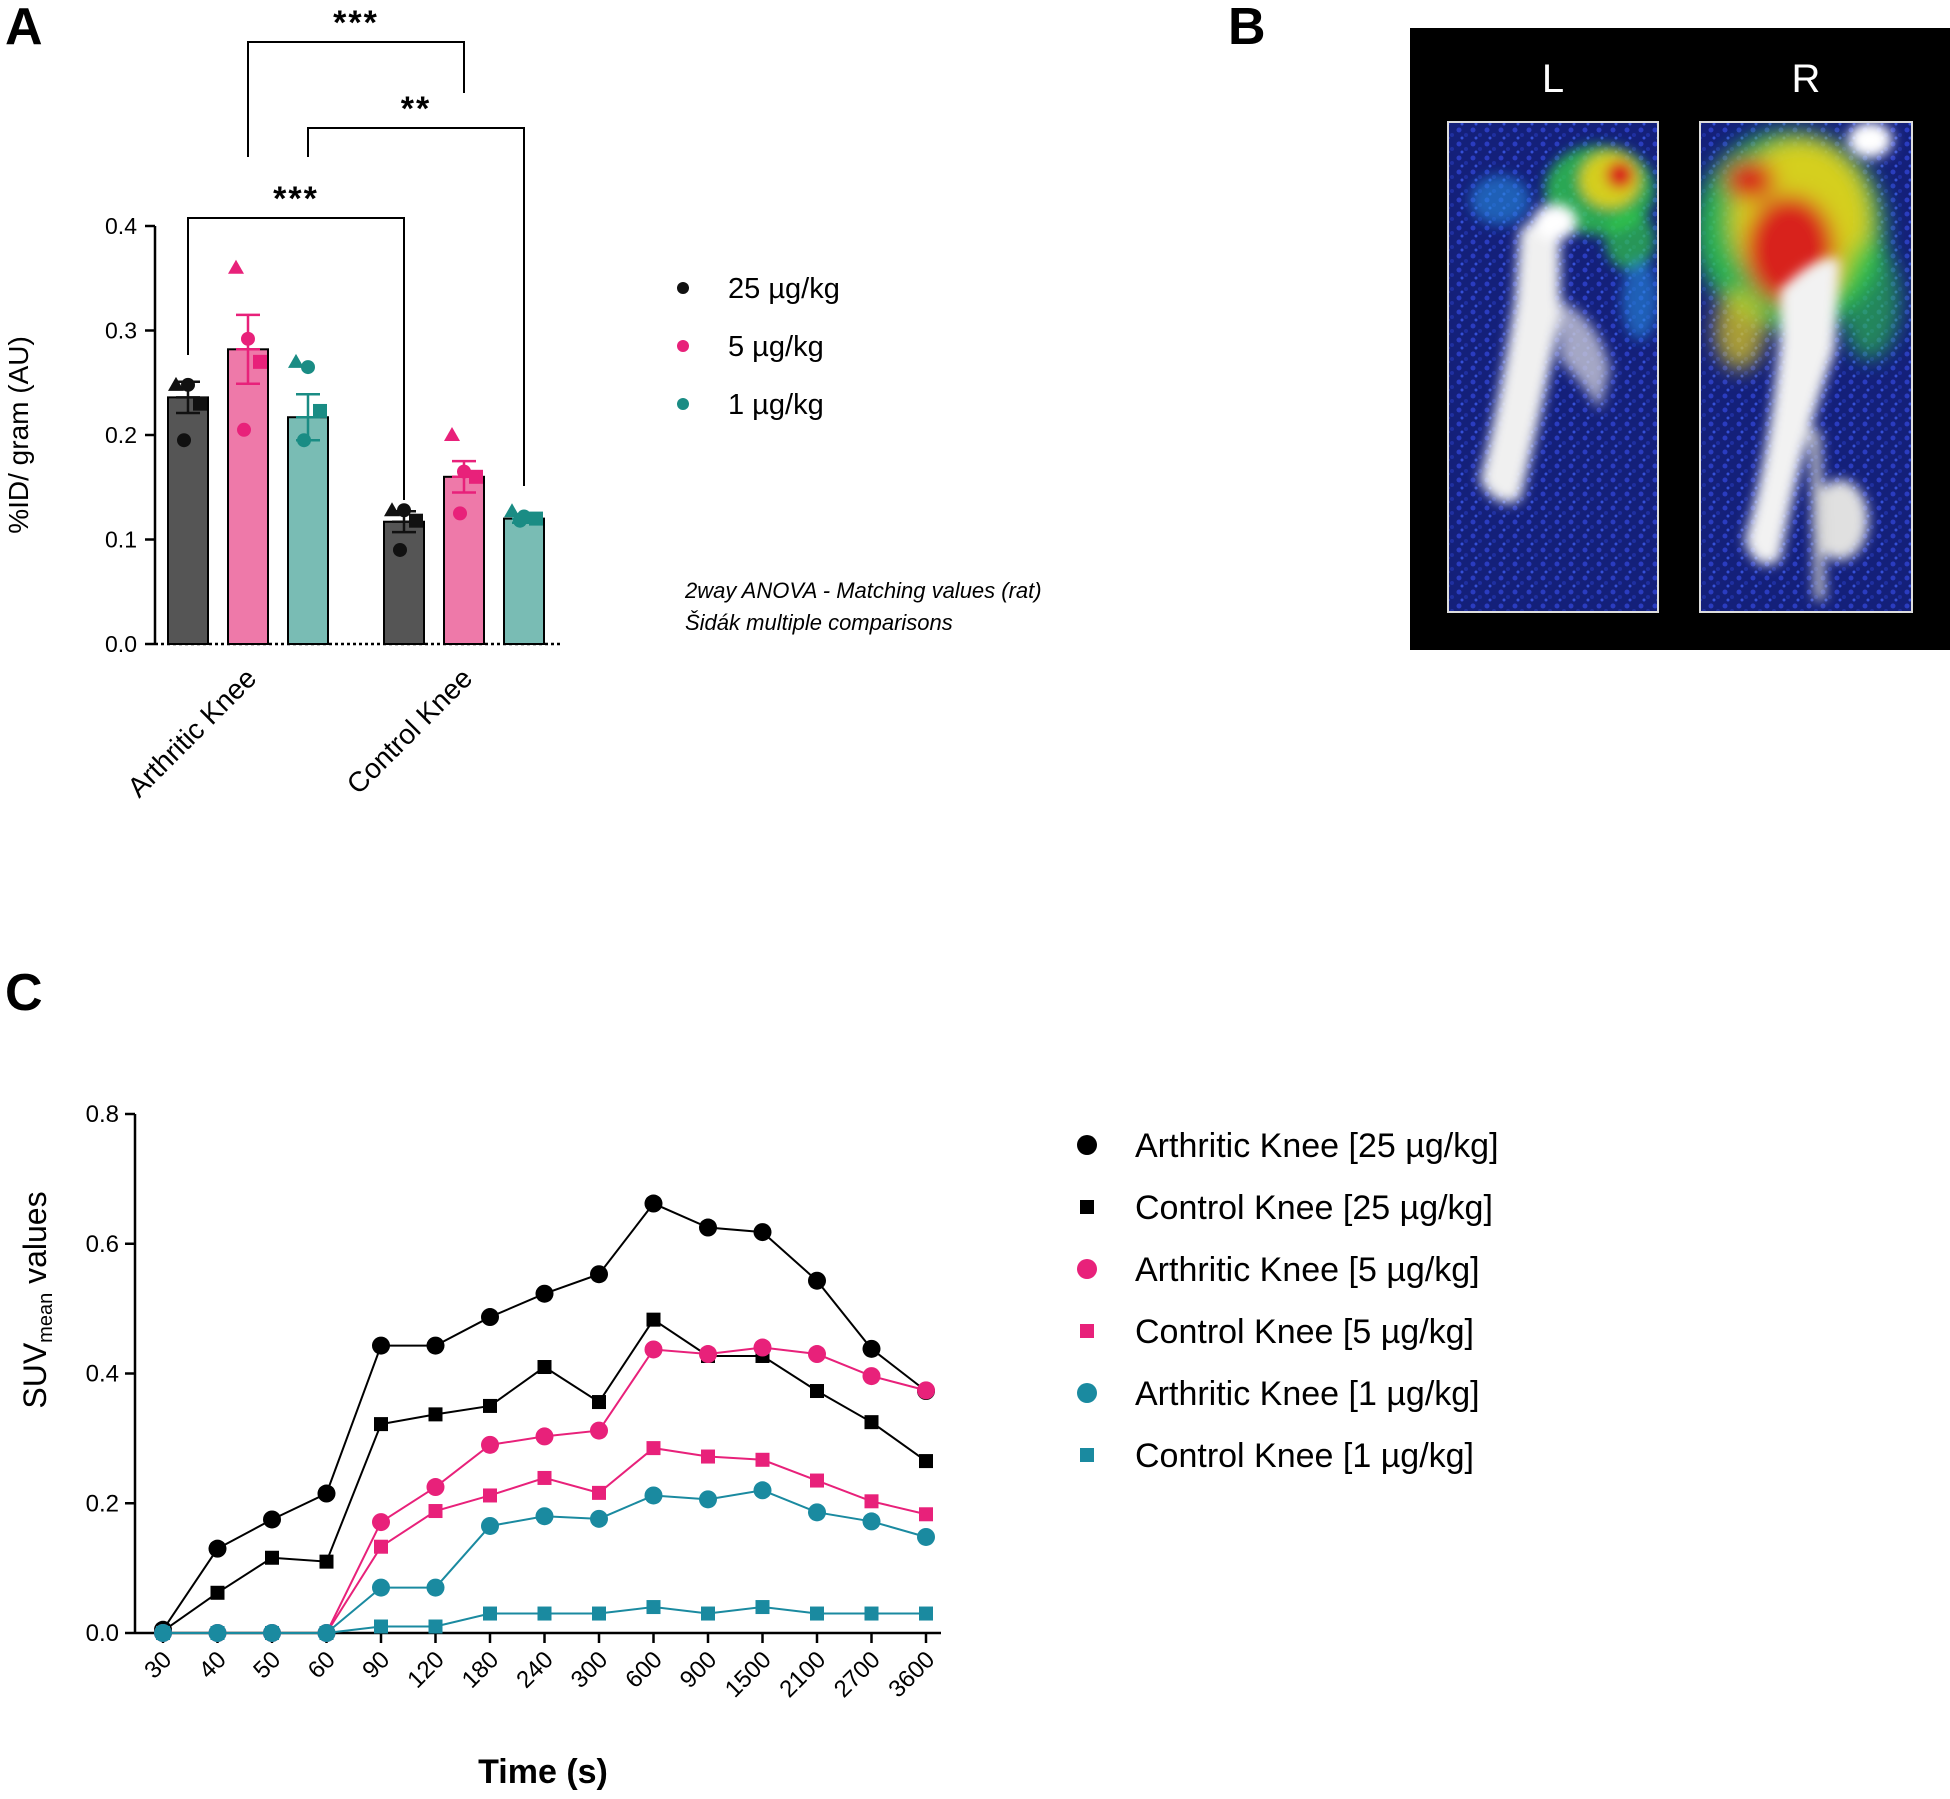 Image resolution: width=1950 pixels, height=1799 pixels. Describe the element at coordinates (121, 331) in the screenshot. I see `y-tick-label: 0.3` at that location.